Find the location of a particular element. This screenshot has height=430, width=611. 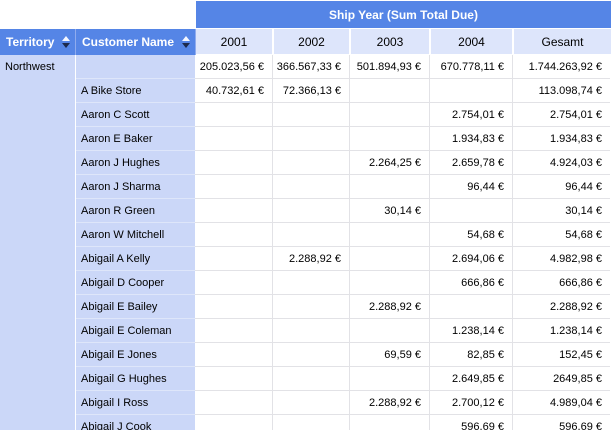

value-cell-gesamt: 1.934,83 € is located at coordinates (561, 139).